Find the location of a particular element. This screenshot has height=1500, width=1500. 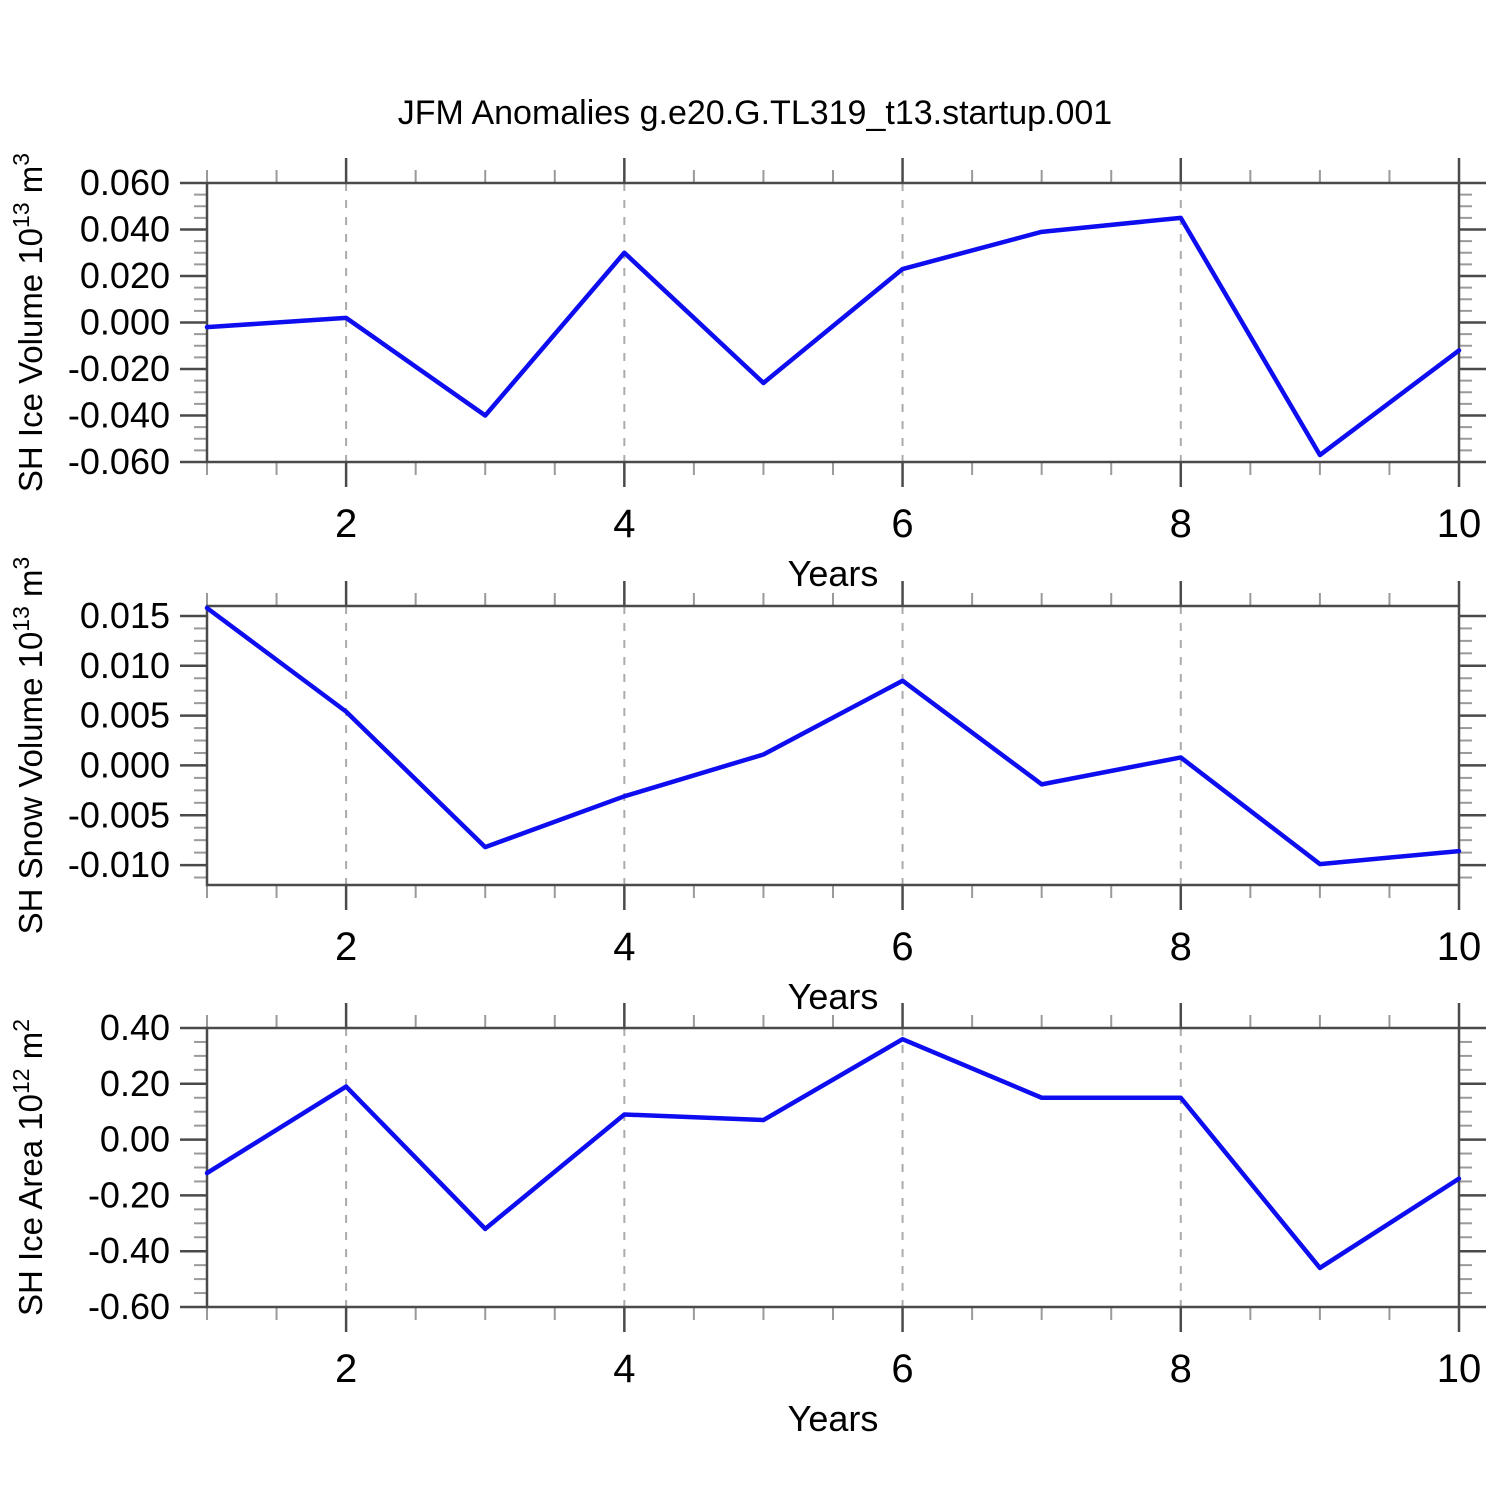

y-tick-label: 0.00 is located at coordinates (135, 1139).